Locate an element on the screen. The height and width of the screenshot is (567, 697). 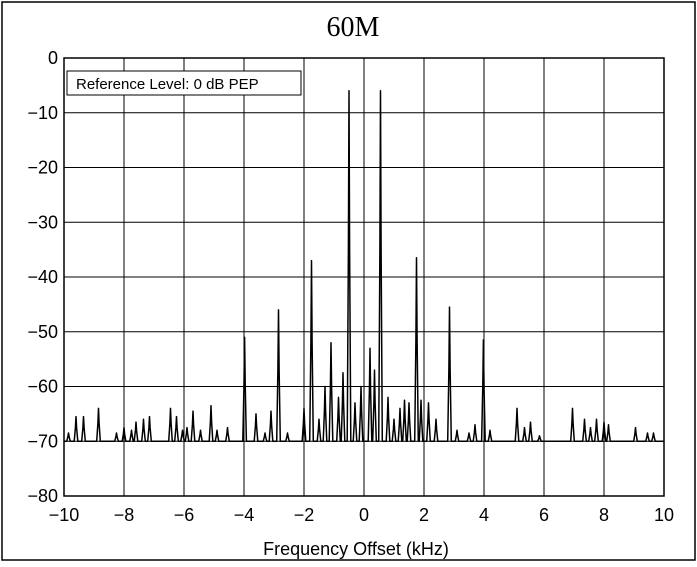
y-tick-label: −60 is located at coordinates (42, 387).